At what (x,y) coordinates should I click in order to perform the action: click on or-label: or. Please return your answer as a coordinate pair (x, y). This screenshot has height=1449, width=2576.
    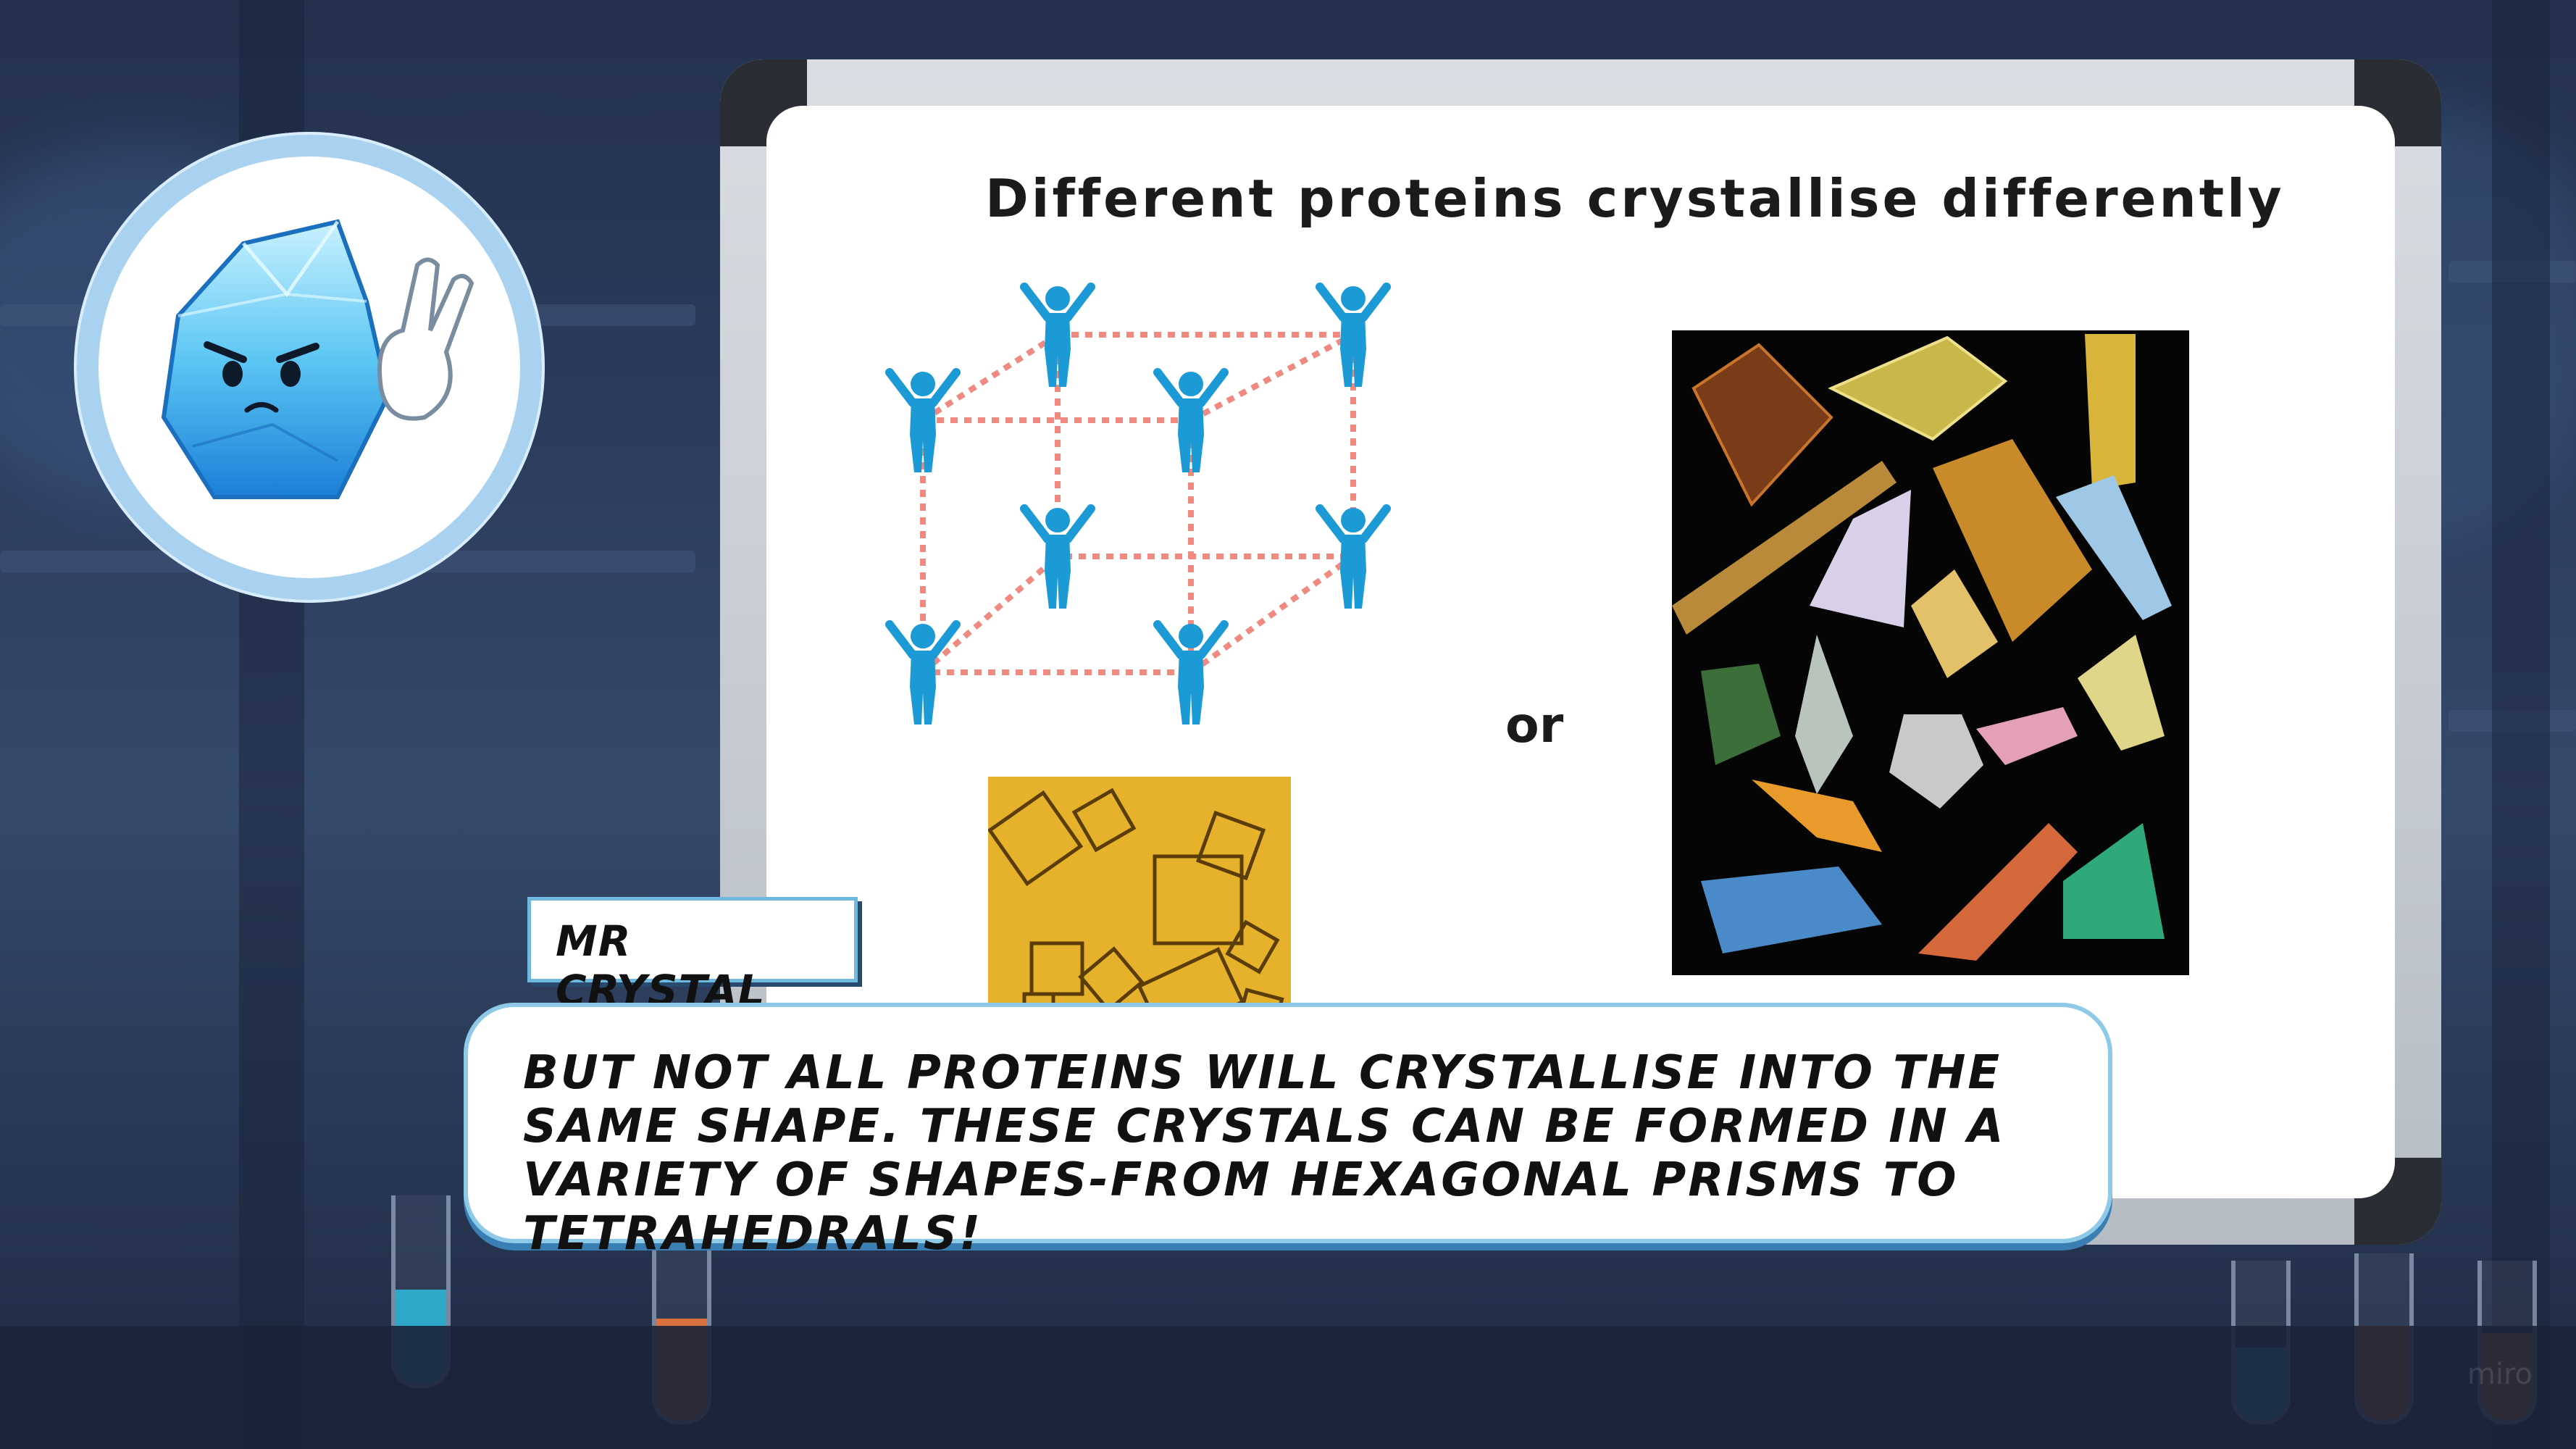
    Looking at the image, I should click on (1534, 726).